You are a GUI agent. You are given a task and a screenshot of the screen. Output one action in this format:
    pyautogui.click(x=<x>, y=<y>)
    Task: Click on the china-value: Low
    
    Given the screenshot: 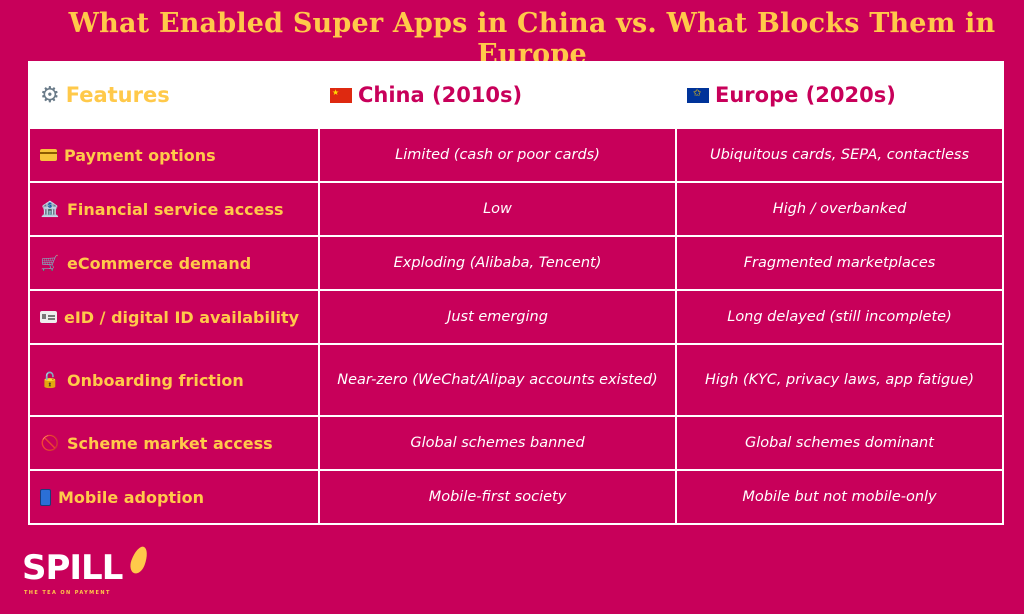 What is the action you would take?
    pyautogui.click(x=497, y=209)
    